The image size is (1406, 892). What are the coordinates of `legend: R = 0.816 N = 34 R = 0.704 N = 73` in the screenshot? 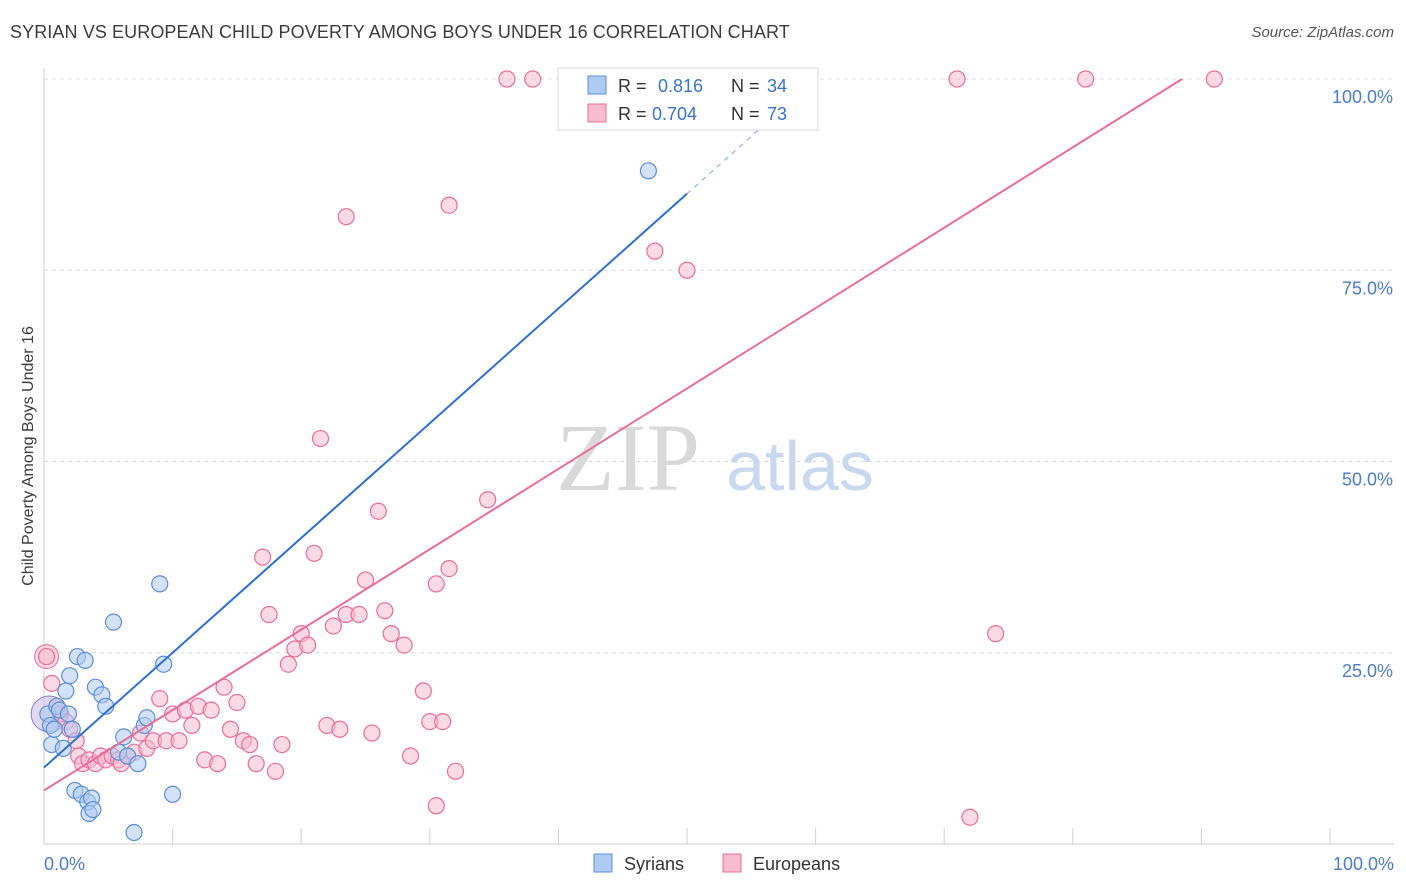 It's located at (688, 99).